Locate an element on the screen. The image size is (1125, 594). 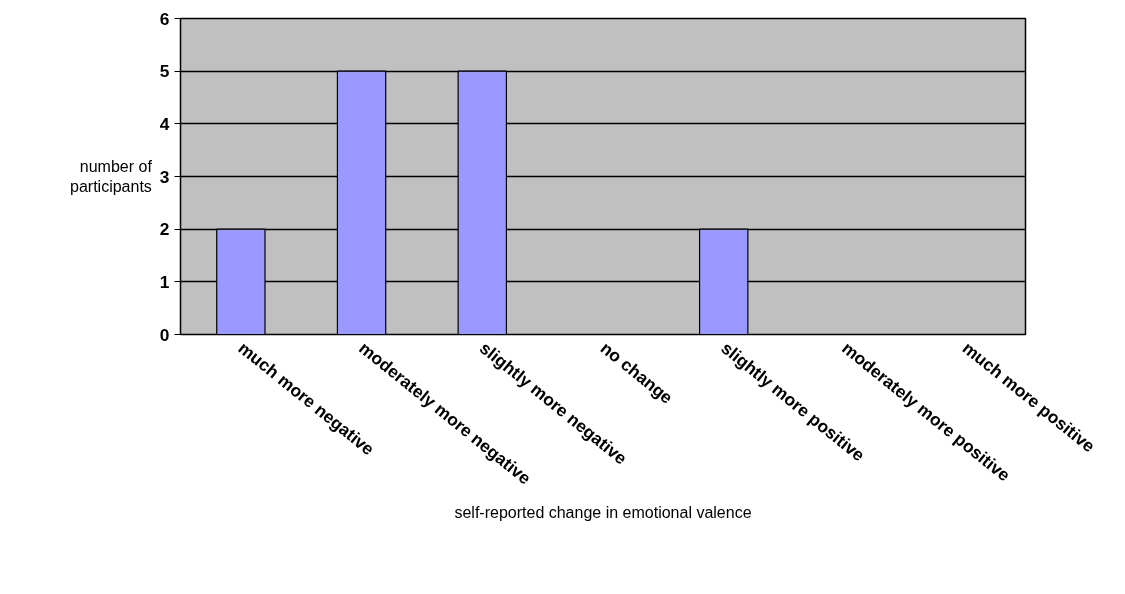
y-axis-title: number of participants is located at coordinates (111, 176).